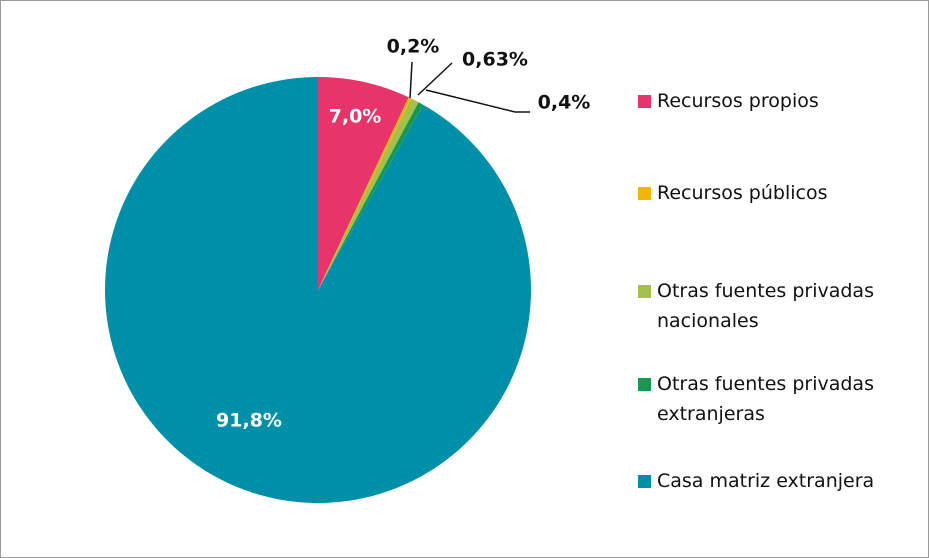  I want to click on legend-item: Recursos propios, so click(780, 101).